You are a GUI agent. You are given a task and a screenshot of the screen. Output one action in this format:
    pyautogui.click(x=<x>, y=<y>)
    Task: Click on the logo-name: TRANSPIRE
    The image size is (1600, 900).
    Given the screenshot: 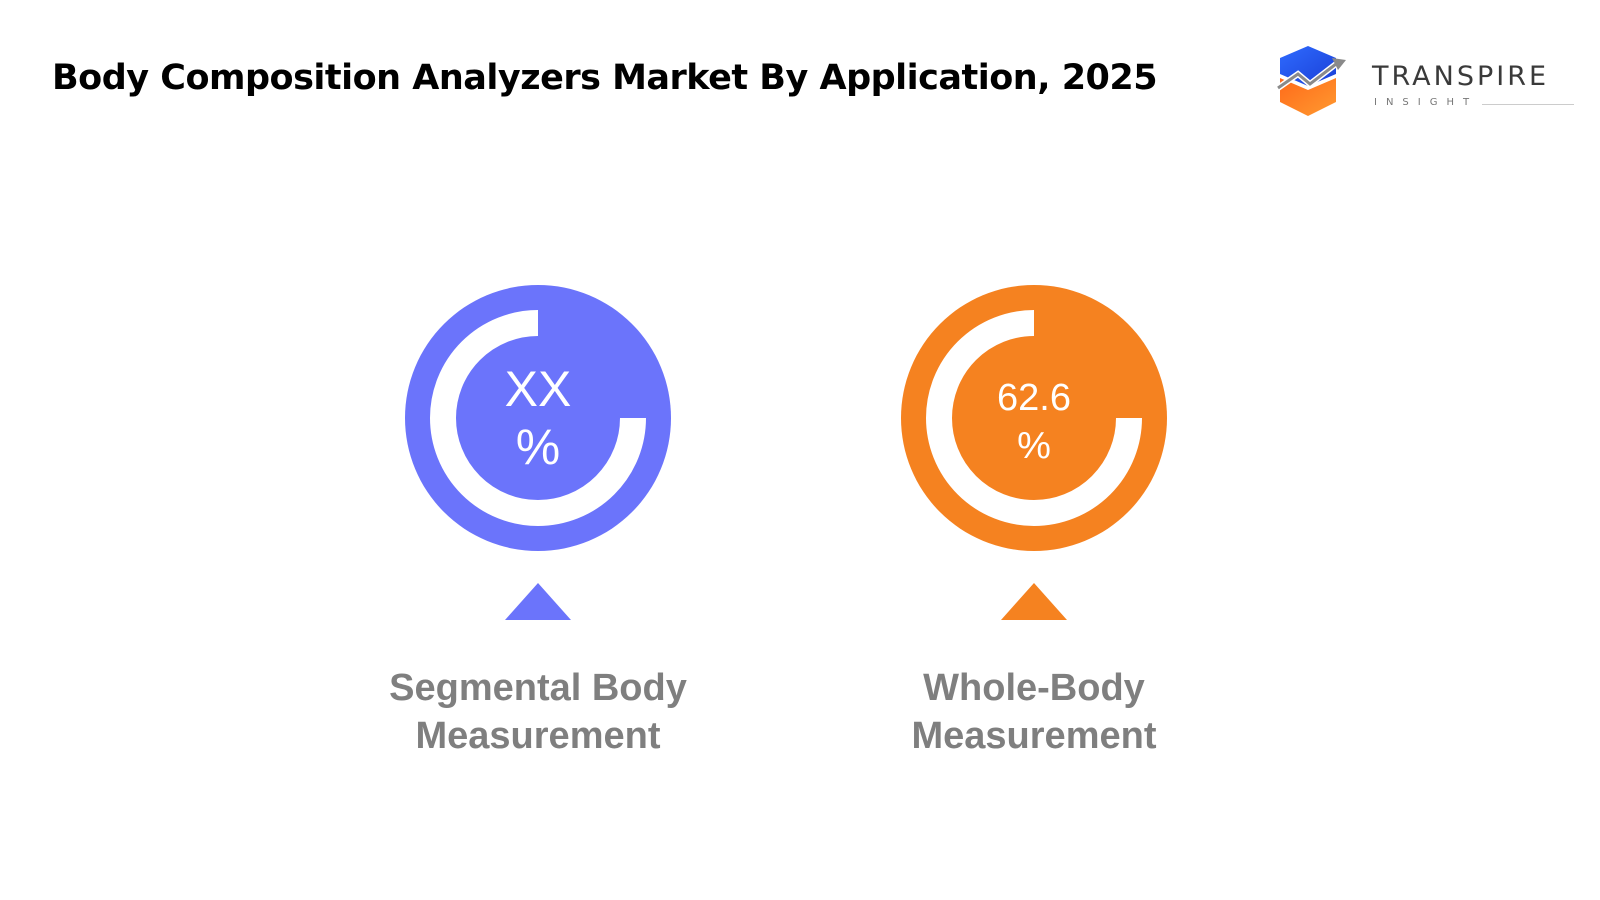 What is the action you would take?
    pyautogui.click(x=1461, y=76)
    